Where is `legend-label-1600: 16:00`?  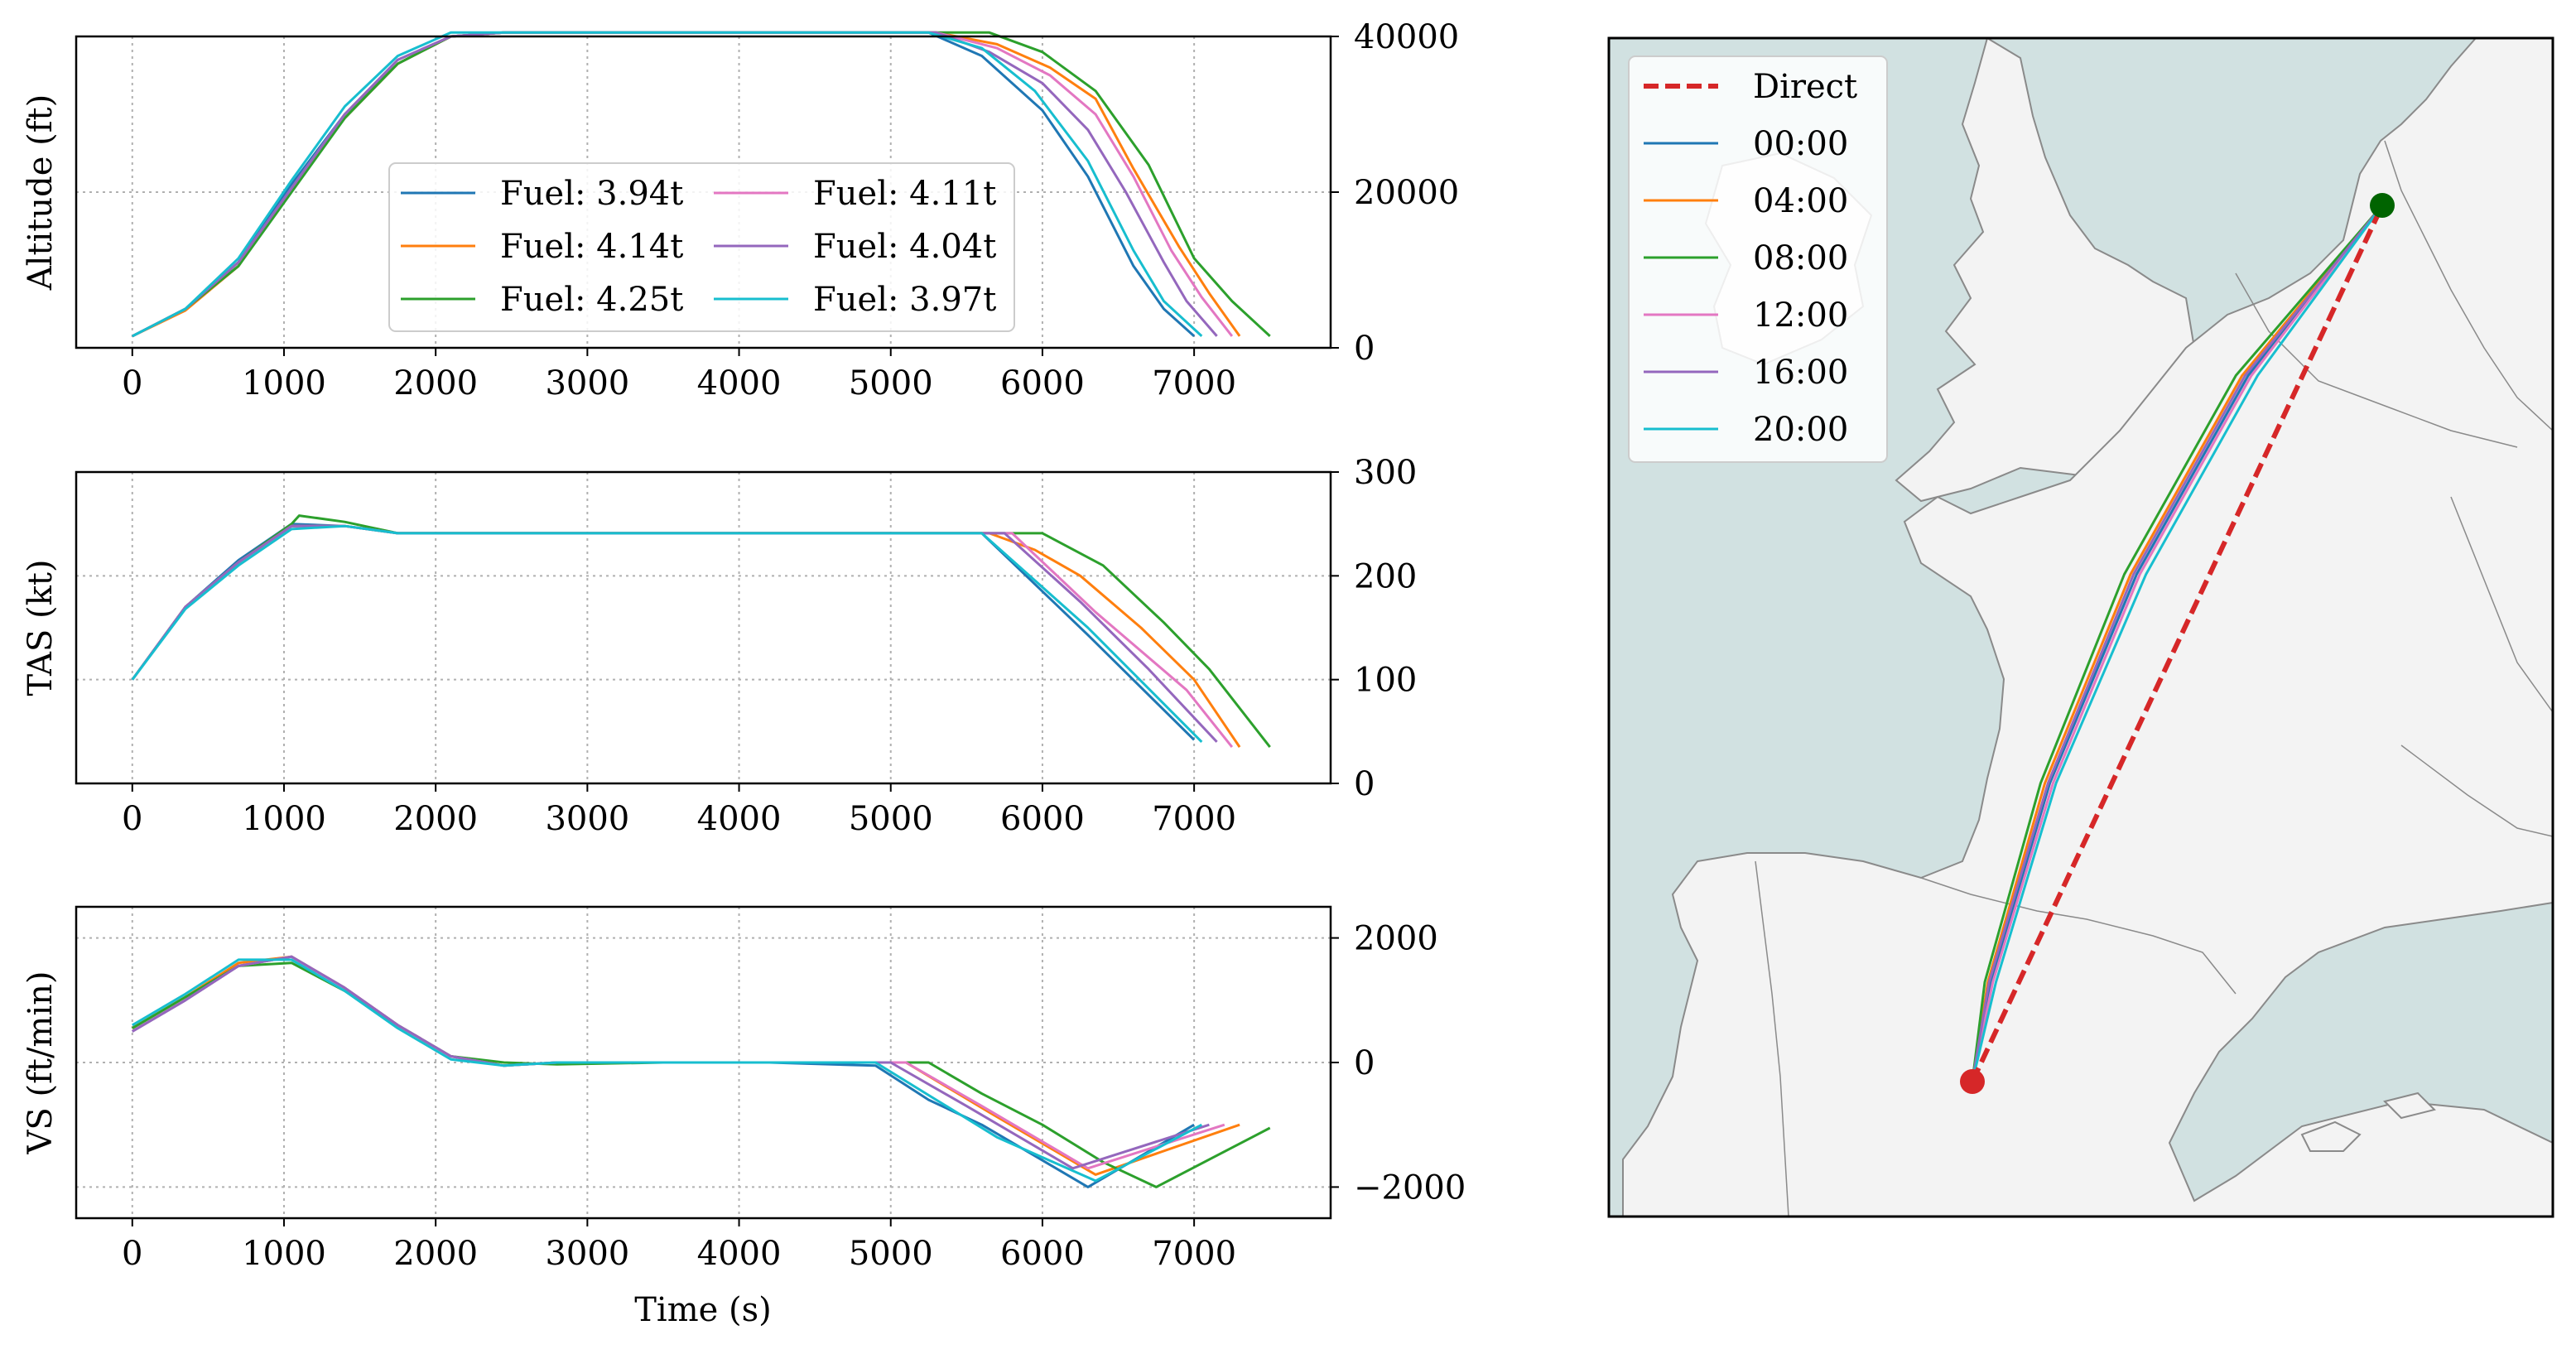
legend-label-1600: 16:00 is located at coordinates (1800, 373).